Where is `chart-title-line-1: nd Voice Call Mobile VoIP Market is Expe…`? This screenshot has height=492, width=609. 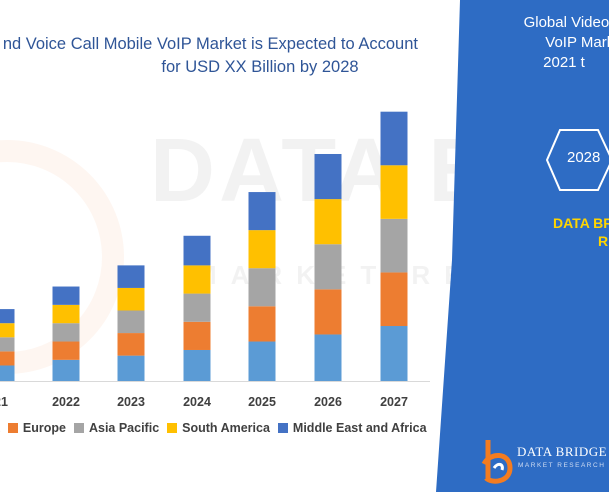 chart-title-line-1: nd Voice Call Mobile VoIP Market is Expe… is located at coordinates (210, 44).